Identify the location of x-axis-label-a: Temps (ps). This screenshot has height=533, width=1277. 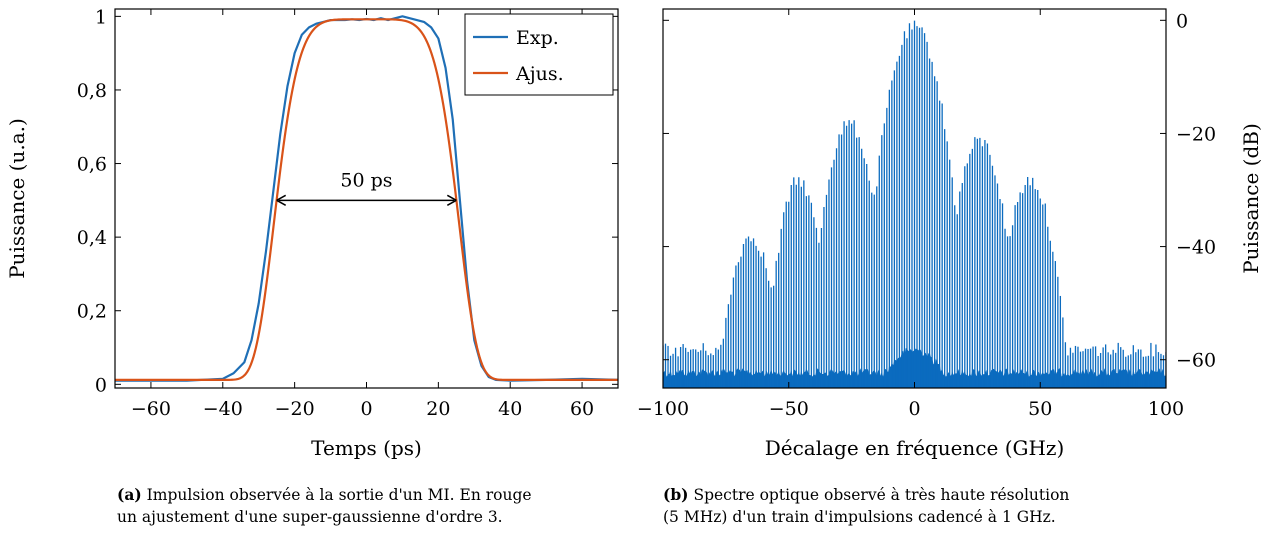
(366, 448).